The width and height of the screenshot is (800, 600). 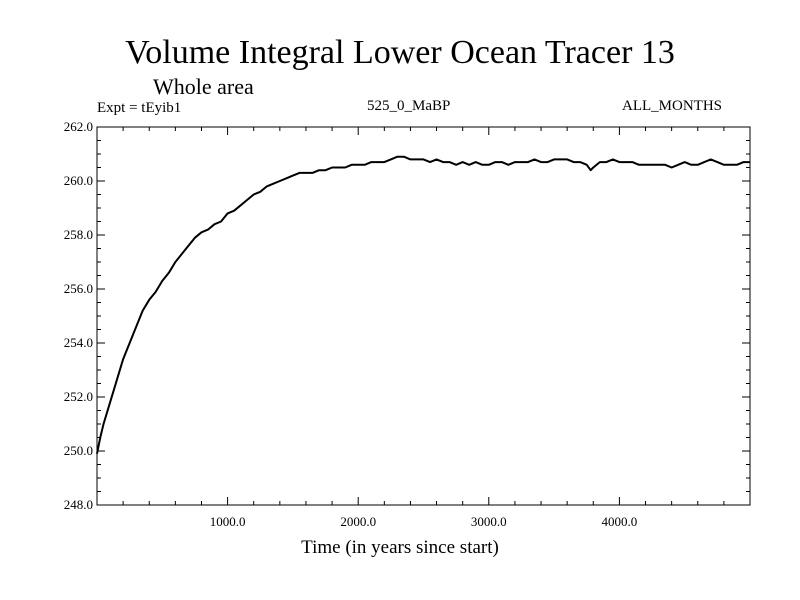 I want to click on x-tick-label: 2000.0, so click(x=358, y=521).